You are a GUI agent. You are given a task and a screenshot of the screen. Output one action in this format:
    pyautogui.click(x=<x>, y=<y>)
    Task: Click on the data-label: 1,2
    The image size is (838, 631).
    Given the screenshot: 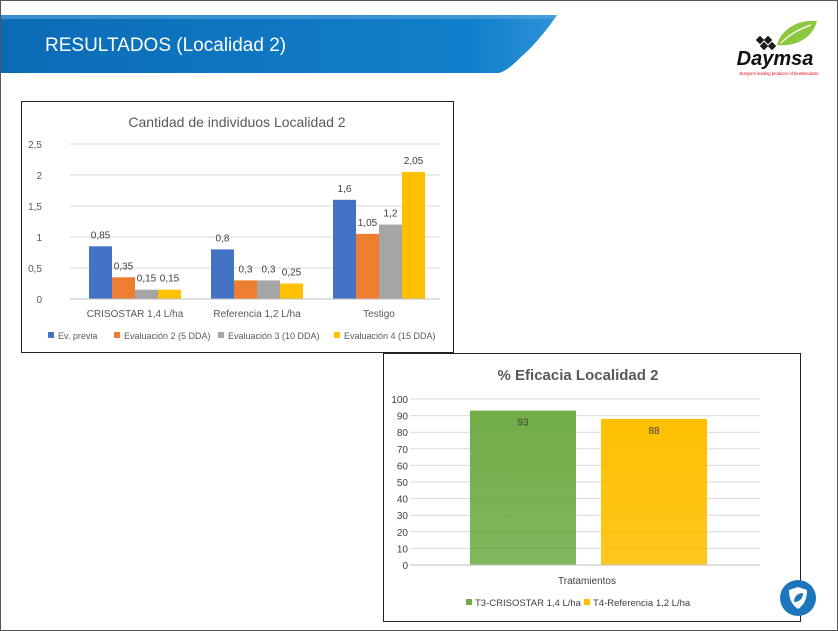 What is the action you would take?
    pyautogui.click(x=391, y=214)
    